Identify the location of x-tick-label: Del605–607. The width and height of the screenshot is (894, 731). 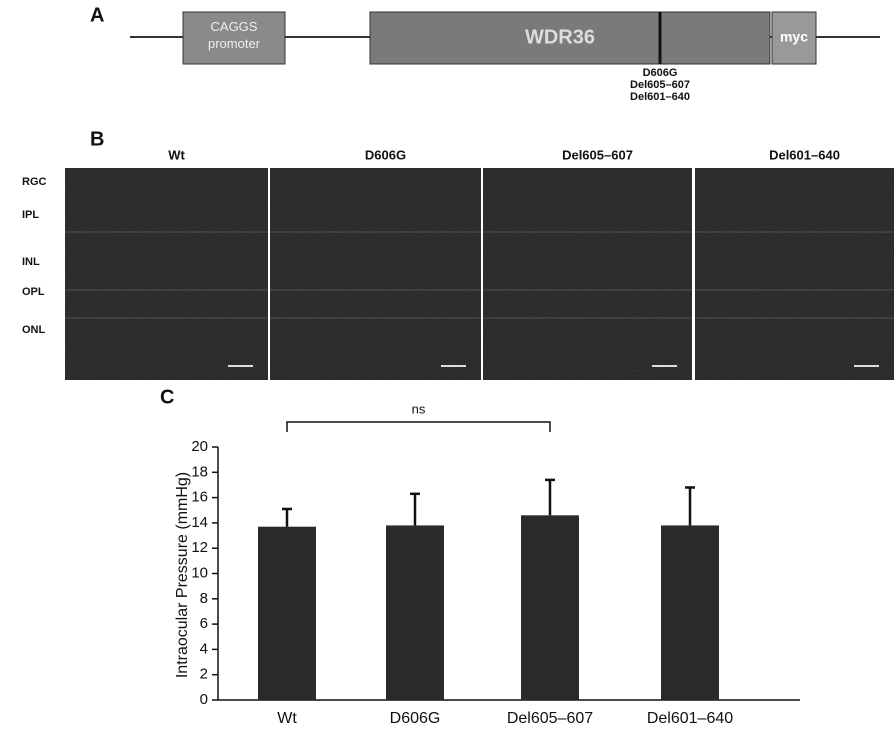
(550, 718).